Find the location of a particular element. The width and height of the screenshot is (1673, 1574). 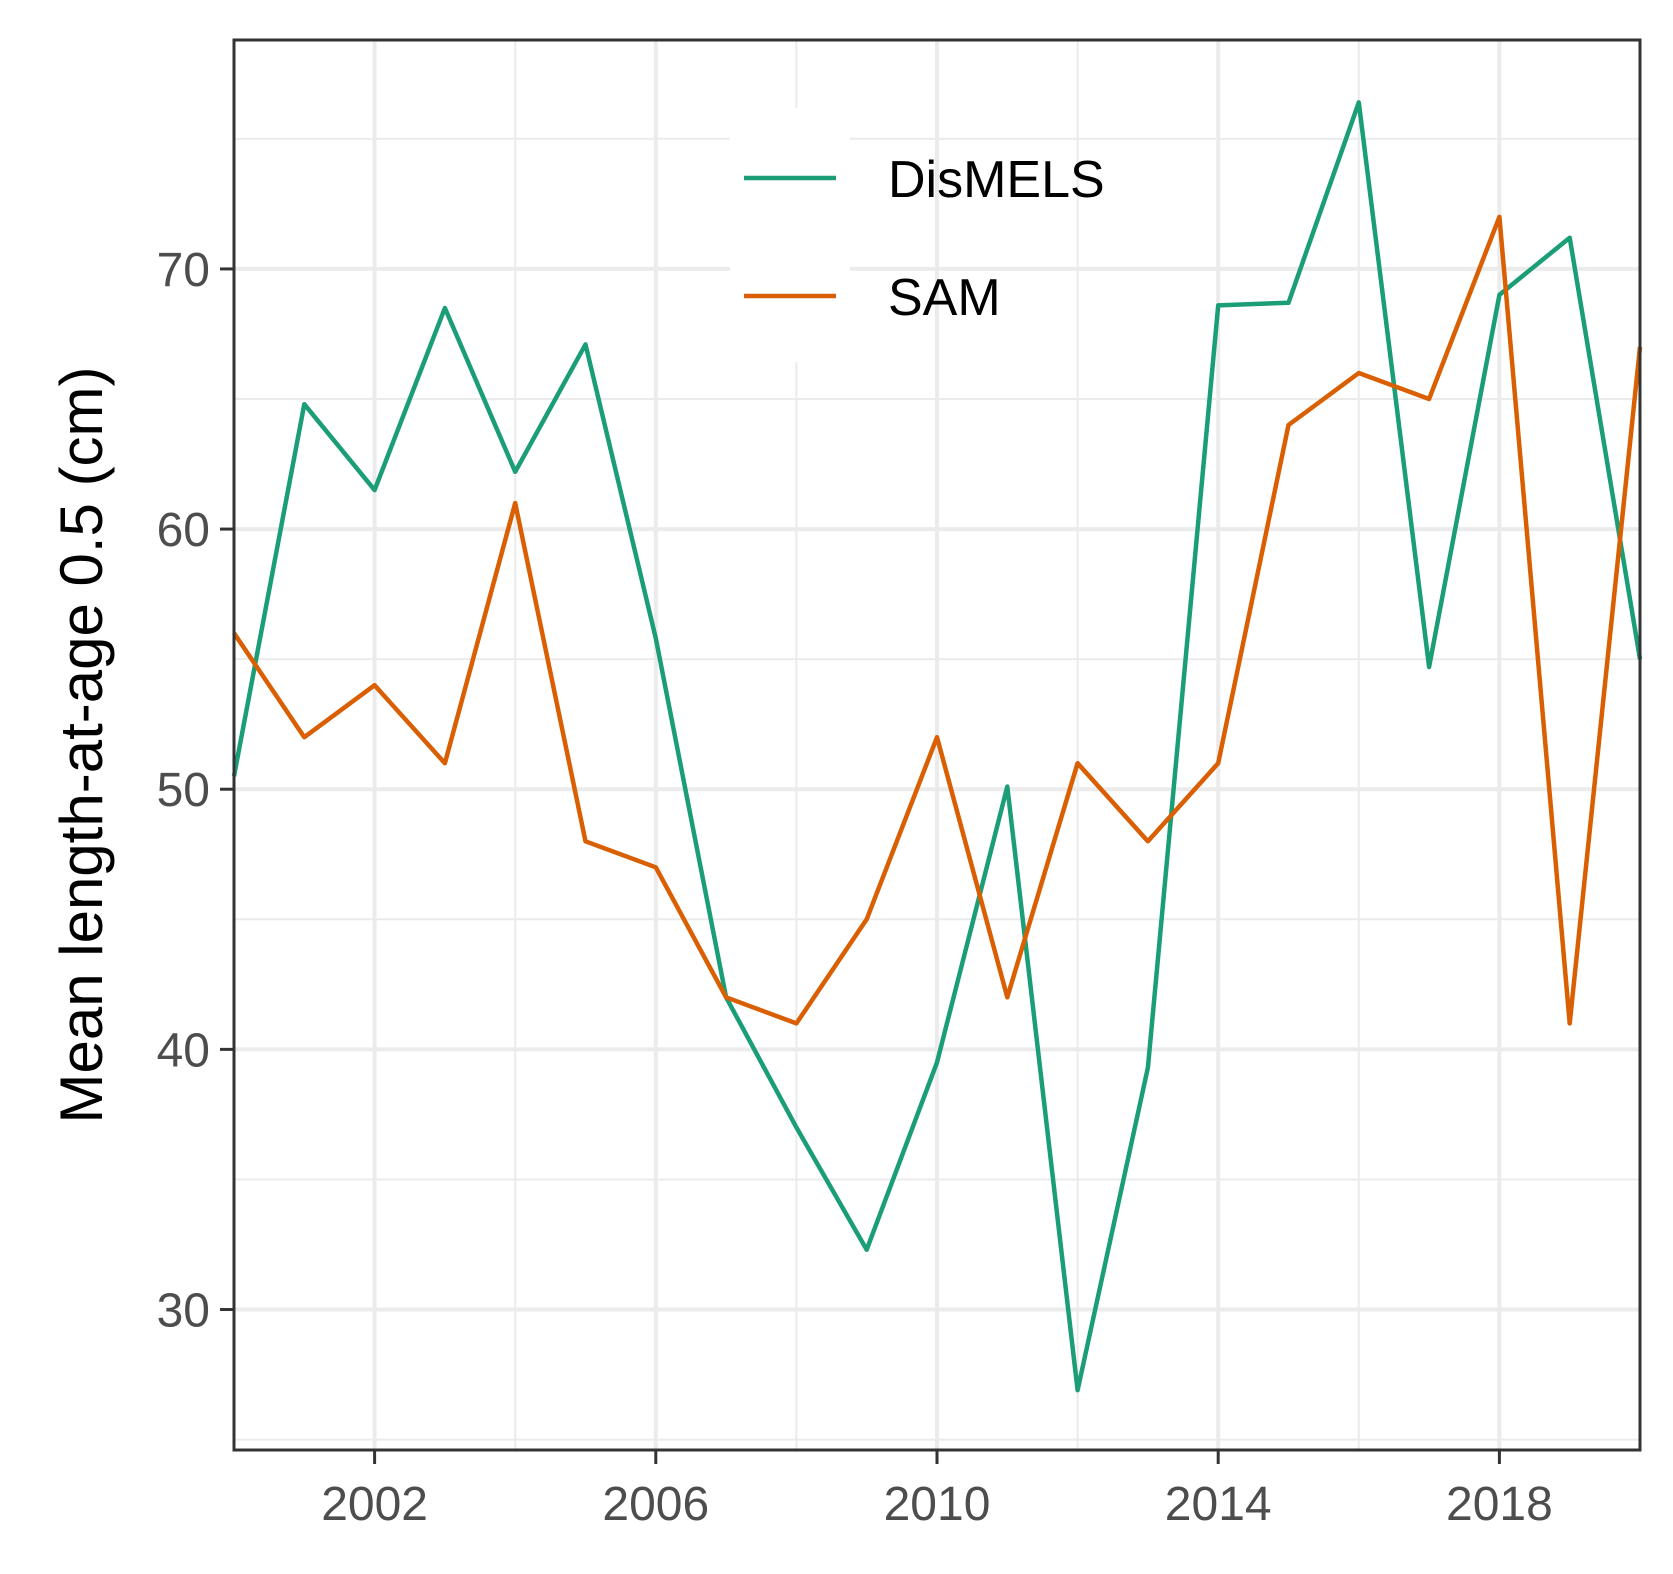

y-tick-label: 30 is located at coordinates (183, 1311).